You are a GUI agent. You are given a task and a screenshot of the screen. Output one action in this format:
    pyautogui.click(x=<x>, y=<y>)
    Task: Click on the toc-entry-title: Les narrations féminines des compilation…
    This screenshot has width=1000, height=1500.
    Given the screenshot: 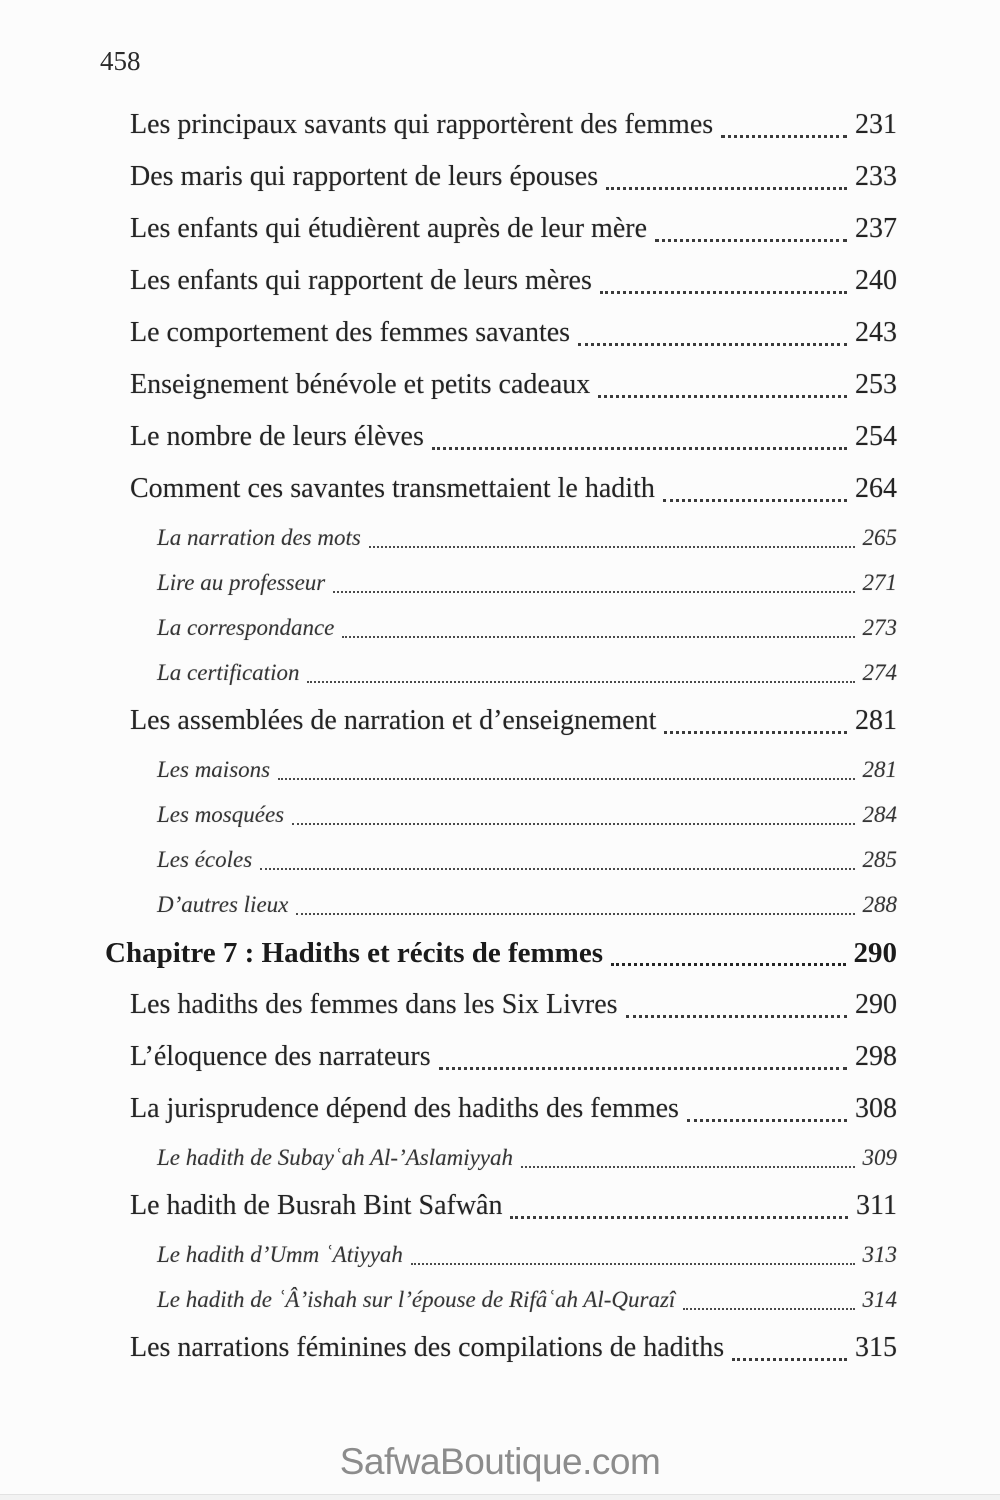 What is the action you would take?
    pyautogui.click(x=427, y=1347)
    